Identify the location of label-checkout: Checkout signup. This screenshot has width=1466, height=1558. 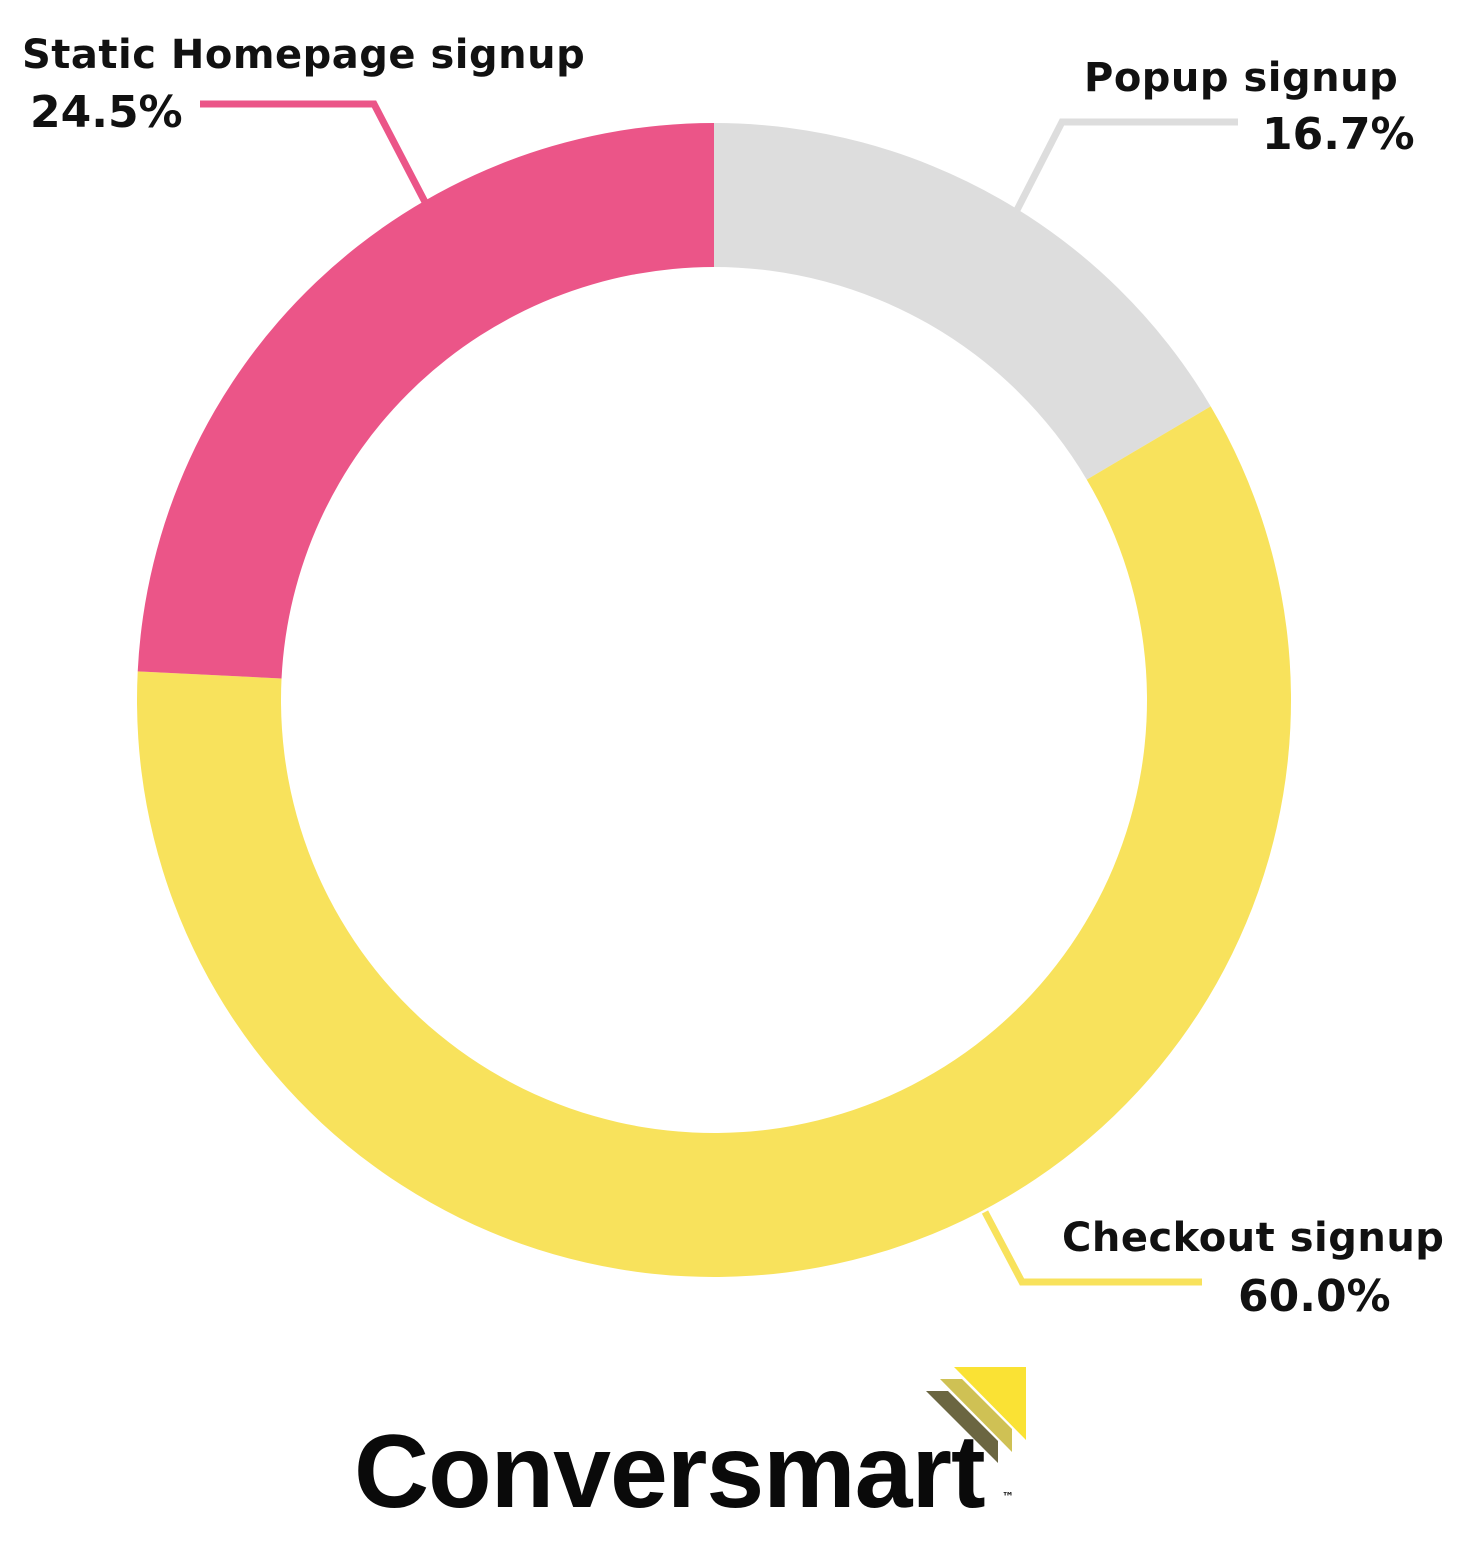
(1253, 1238).